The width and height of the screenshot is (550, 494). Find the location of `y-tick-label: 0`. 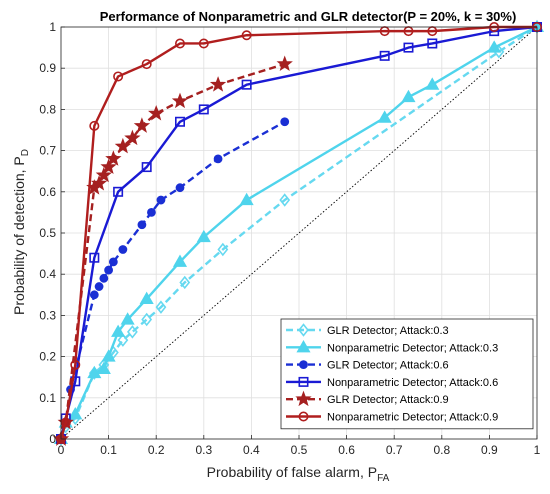

y-tick-label: 0 is located at coordinates (52, 439).